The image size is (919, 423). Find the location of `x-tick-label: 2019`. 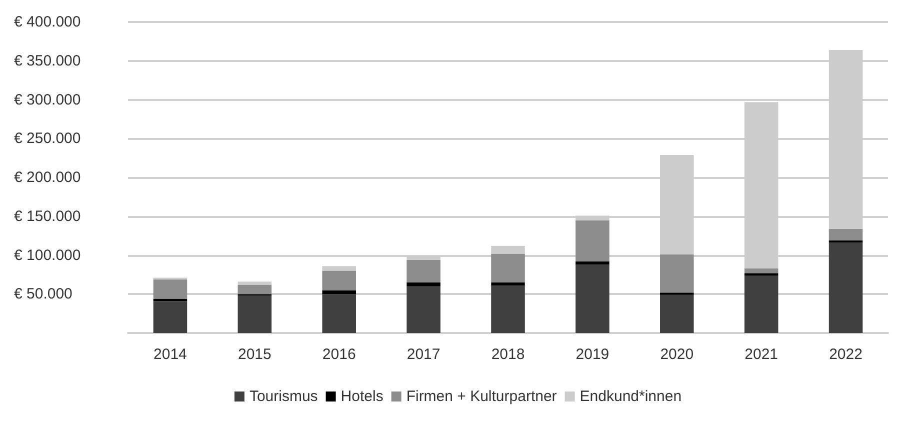

x-tick-label: 2019 is located at coordinates (593, 354).